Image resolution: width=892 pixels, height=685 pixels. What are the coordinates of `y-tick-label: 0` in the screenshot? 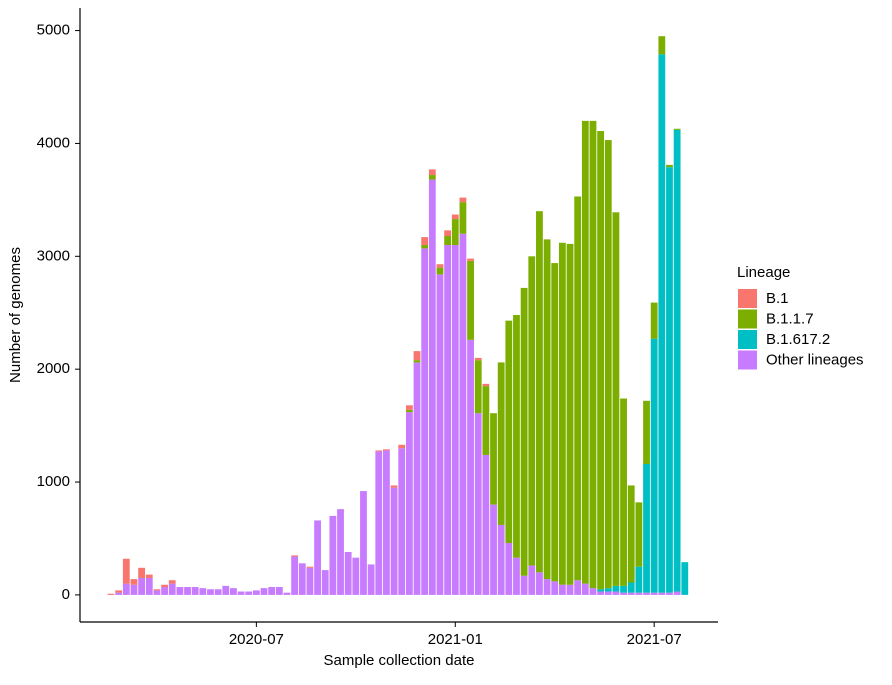 It's located at (66, 594).